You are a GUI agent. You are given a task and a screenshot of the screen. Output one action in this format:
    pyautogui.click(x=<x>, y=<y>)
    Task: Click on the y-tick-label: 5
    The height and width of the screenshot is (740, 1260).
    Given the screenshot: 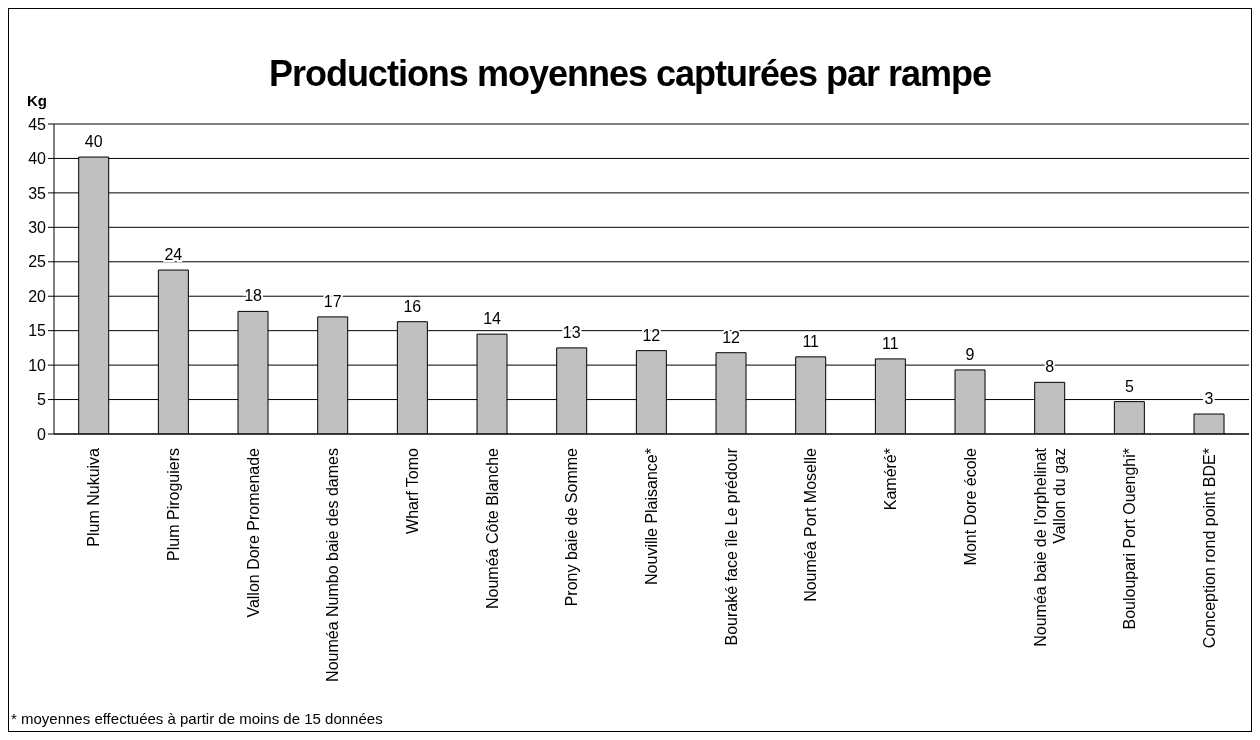 What is the action you would take?
    pyautogui.click(x=42, y=400)
    